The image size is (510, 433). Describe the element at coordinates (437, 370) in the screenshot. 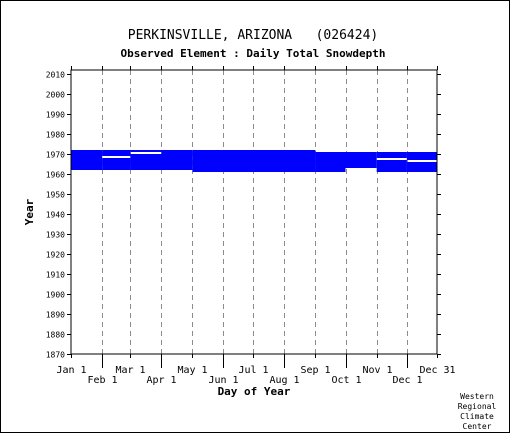

I see `x-tick-label: Dec 31` at that location.